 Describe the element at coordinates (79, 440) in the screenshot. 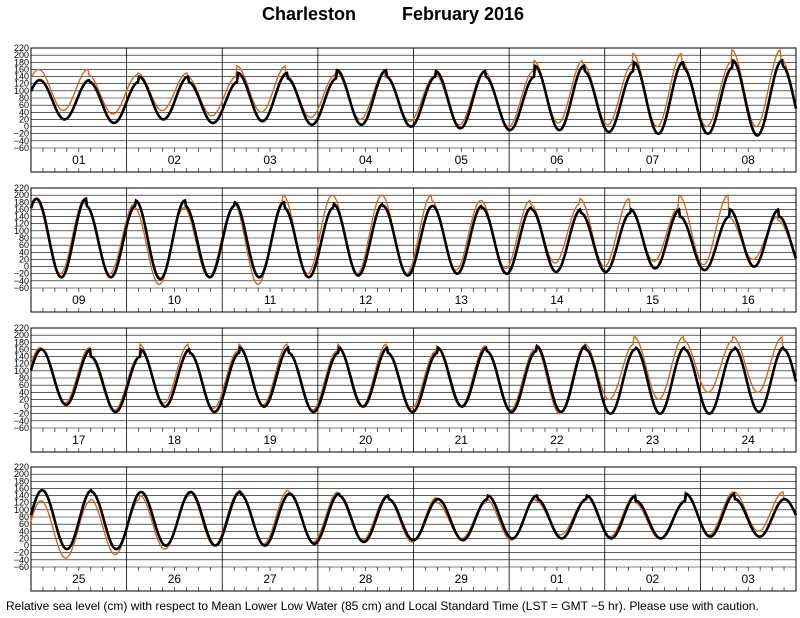

I see `day-label: 17` at that location.